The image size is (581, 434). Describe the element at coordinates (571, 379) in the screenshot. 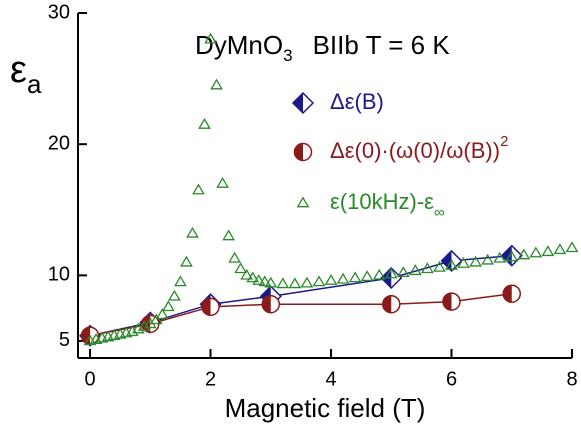

I see `x-tick-label: 8` at that location.